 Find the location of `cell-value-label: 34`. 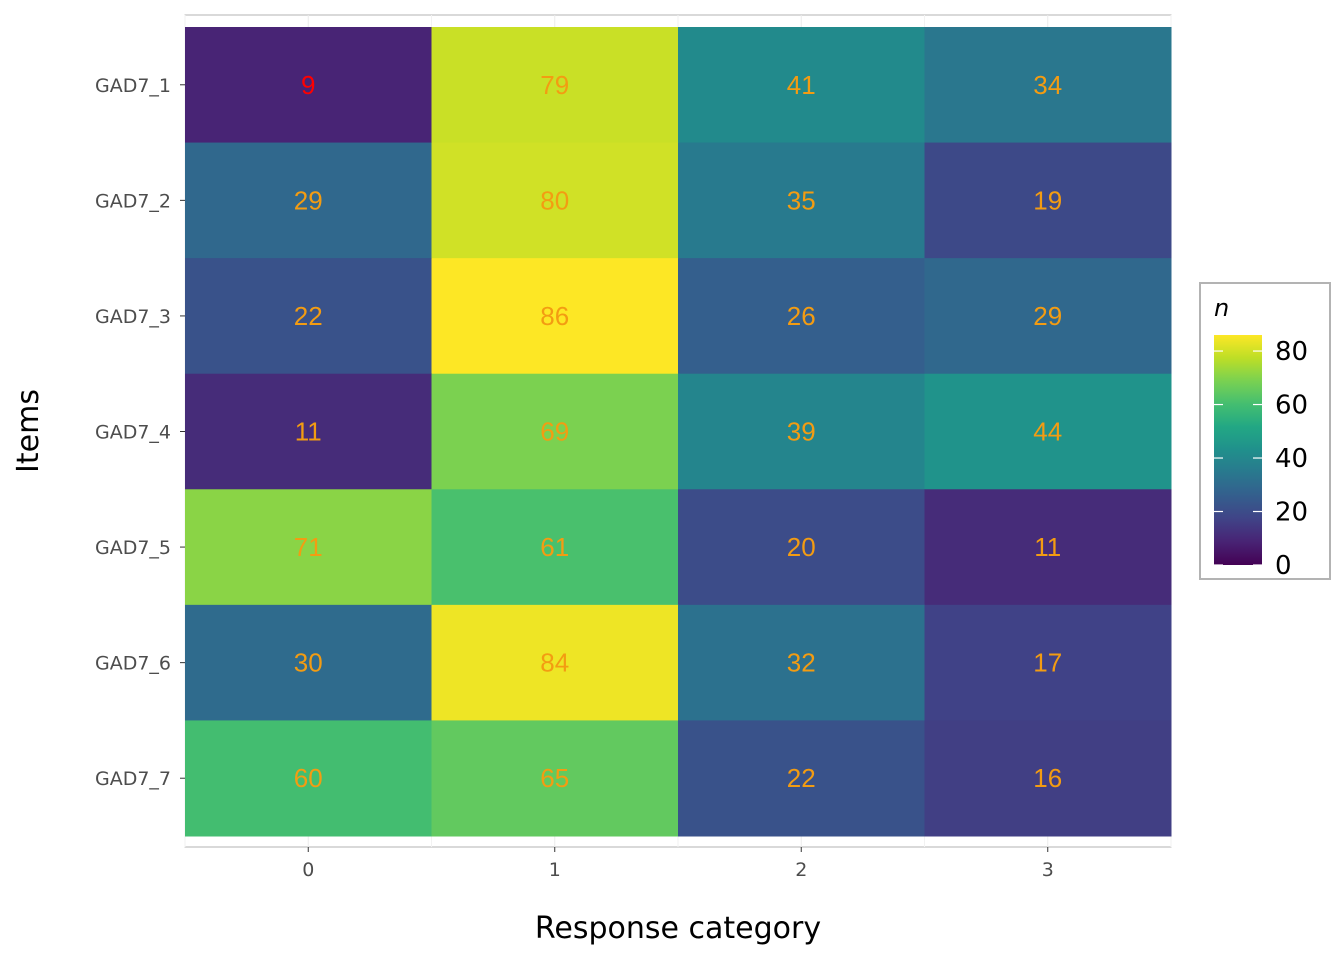

cell-value-label: 34 is located at coordinates (1047, 85).